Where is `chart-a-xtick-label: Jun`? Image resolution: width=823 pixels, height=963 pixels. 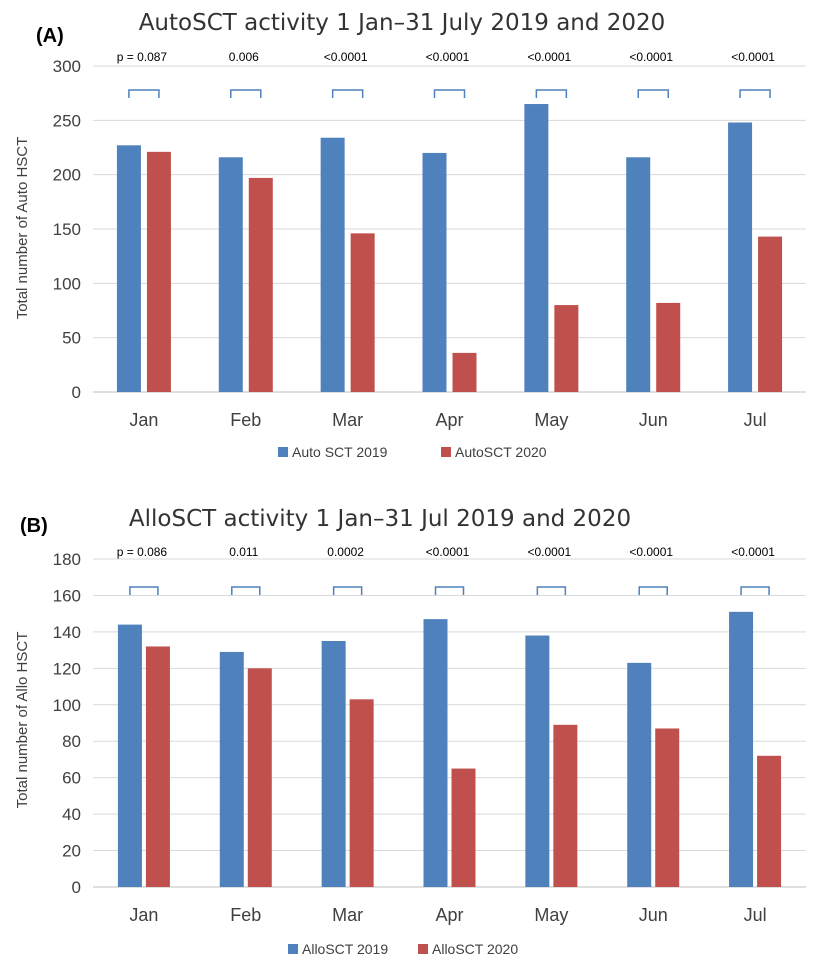
chart-a-xtick-label: Jun is located at coordinates (653, 420).